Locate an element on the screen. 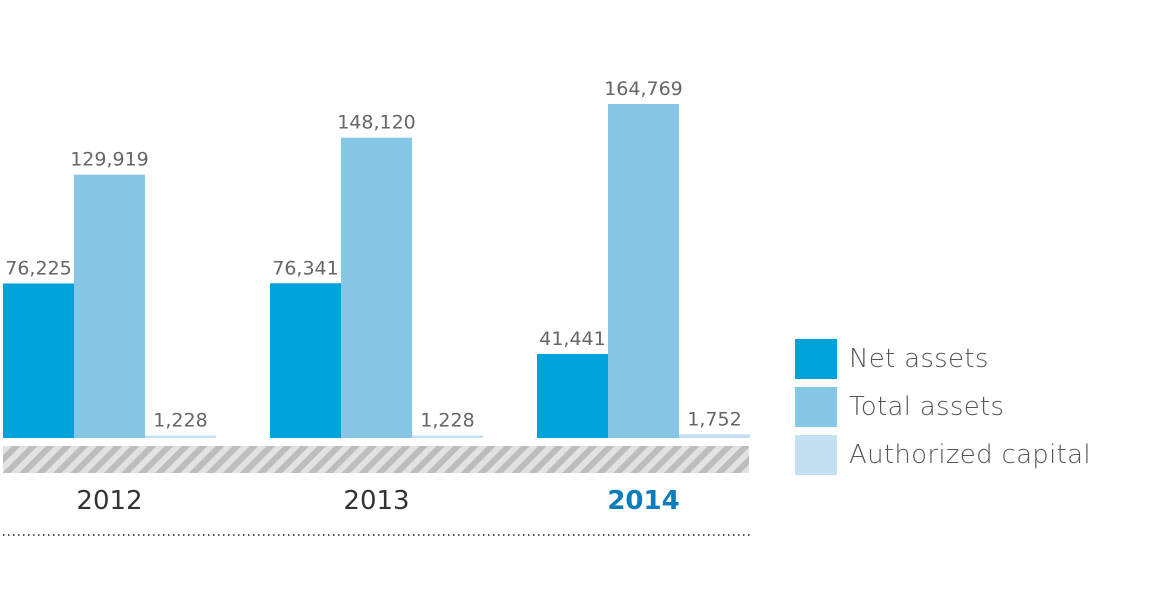 The width and height of the screenshot is (1152, 591). value-label-2014-authorized-capital: 1,752 is located at coordinates (714, 419).